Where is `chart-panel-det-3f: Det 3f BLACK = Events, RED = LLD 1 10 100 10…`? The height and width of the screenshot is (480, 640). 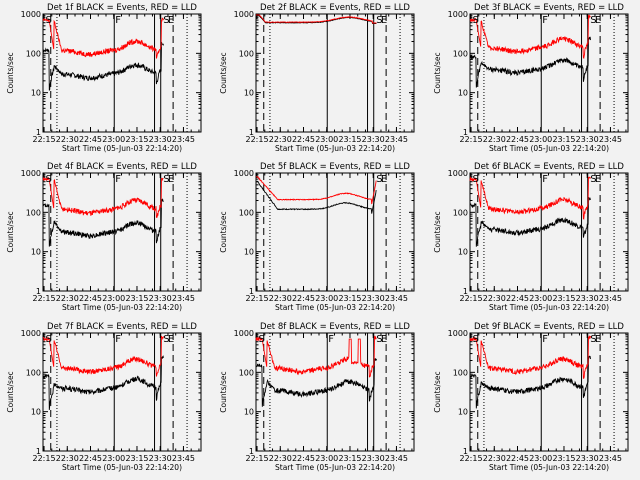 chart-panel-det-3f: Det 3f BLACK = Events, RED = LLD 1 10 100 10… is located at coordinates (531, 78).